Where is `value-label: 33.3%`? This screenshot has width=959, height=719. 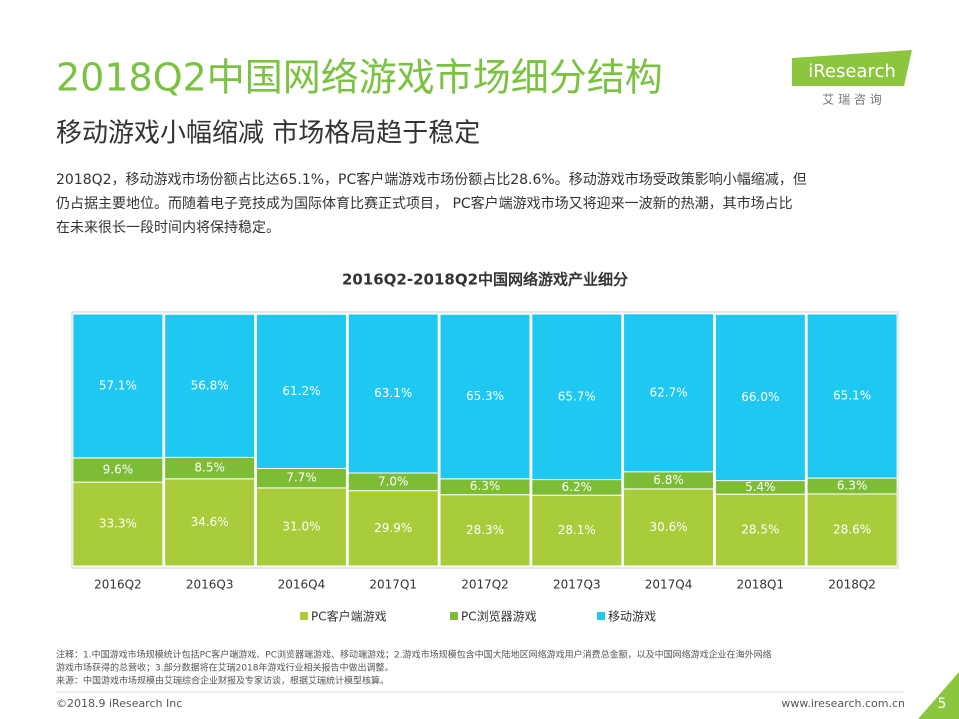
value-label: 33.3% is located at coordinates (118, 524).